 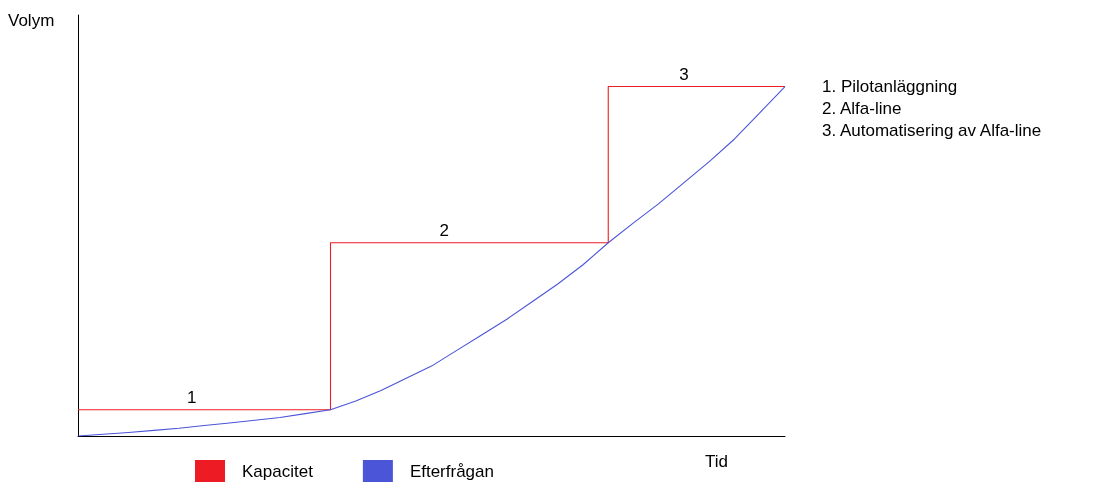 I want to click on legend-label: Efterfrågan, so click(x=451, y=471).